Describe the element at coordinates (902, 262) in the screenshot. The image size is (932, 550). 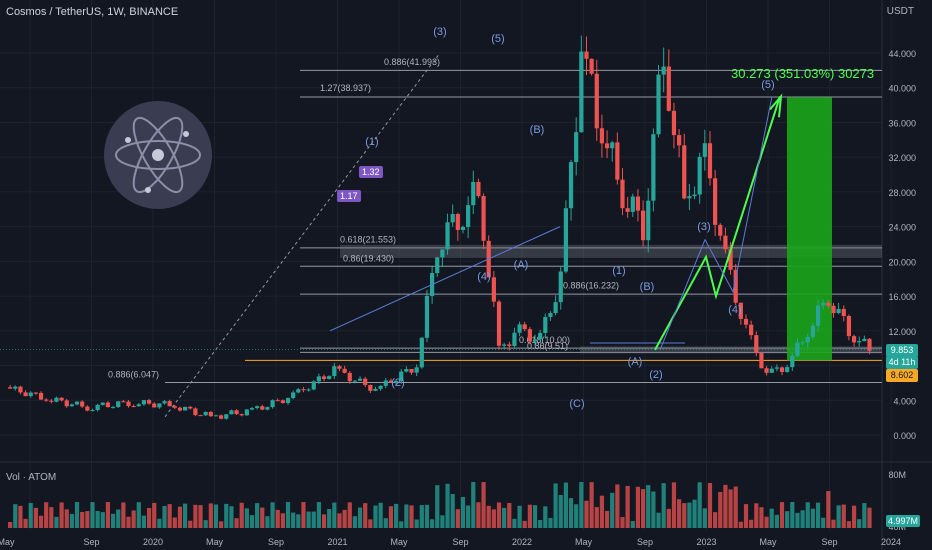
I see `y-tick-label: 20.000` at that location.